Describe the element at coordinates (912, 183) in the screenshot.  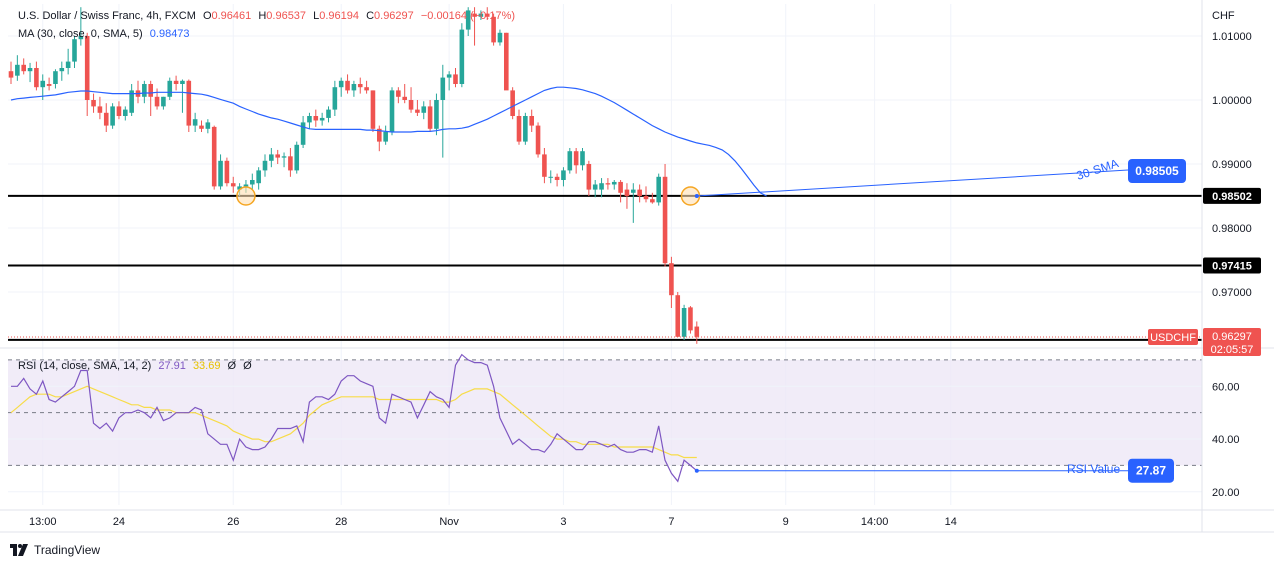
I see `sma-annotation-line` at that location.